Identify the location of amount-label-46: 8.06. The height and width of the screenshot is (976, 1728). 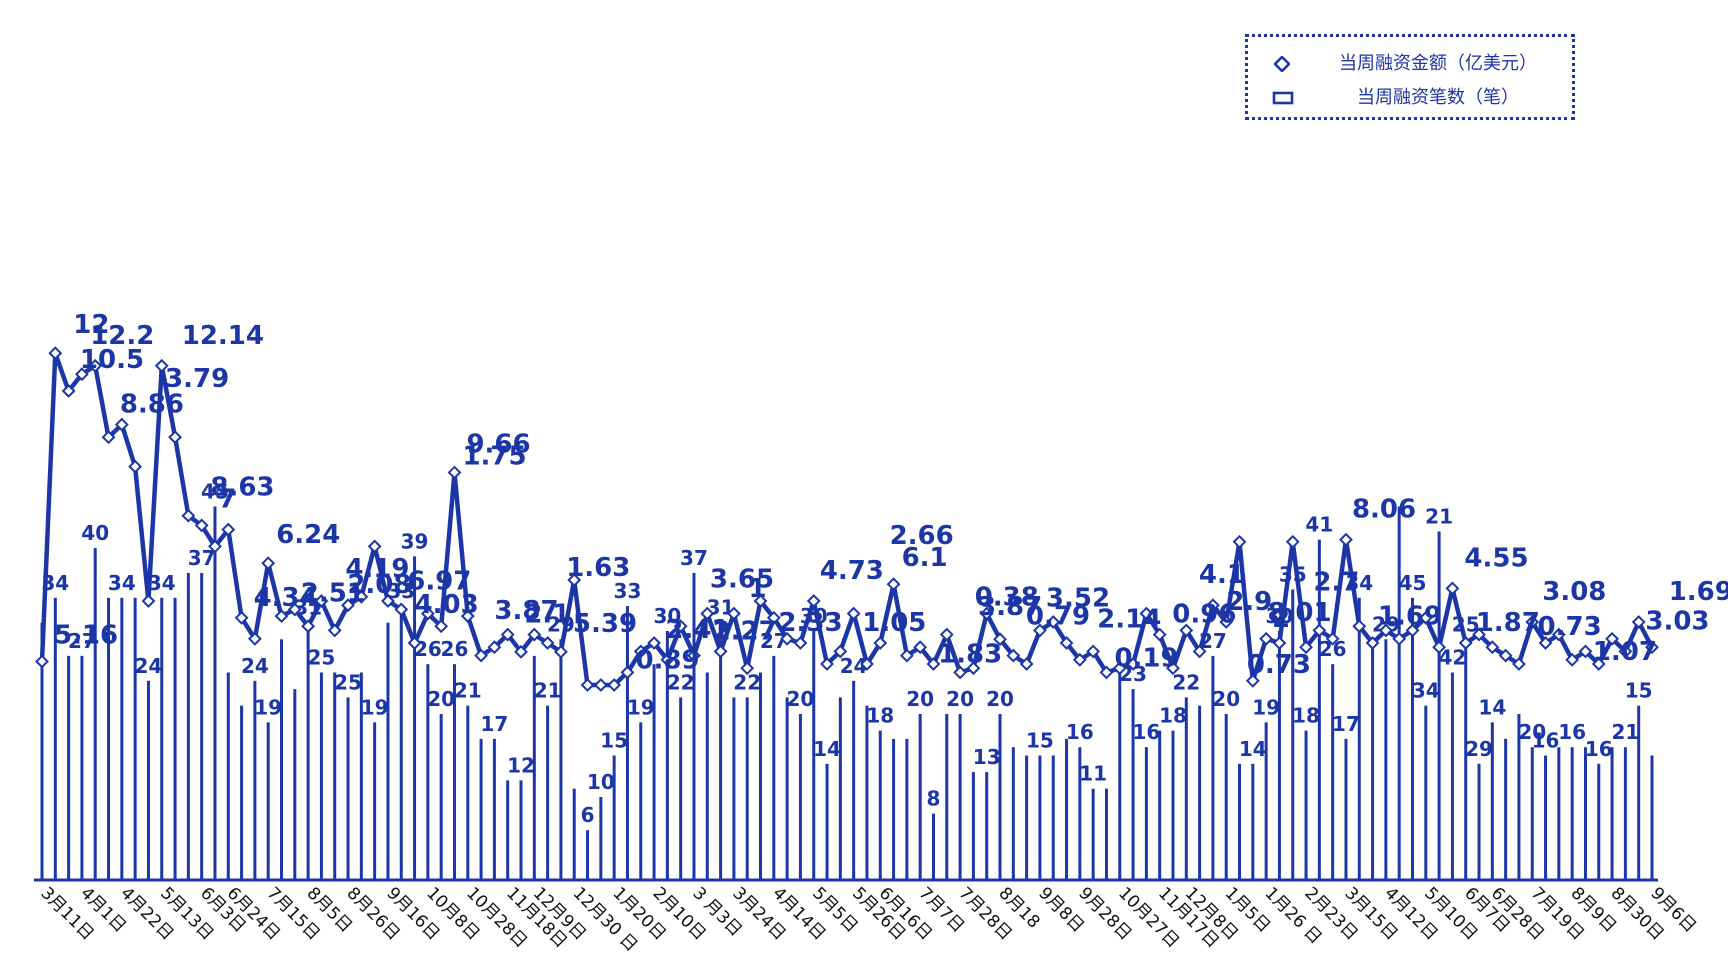
(1384, 510).